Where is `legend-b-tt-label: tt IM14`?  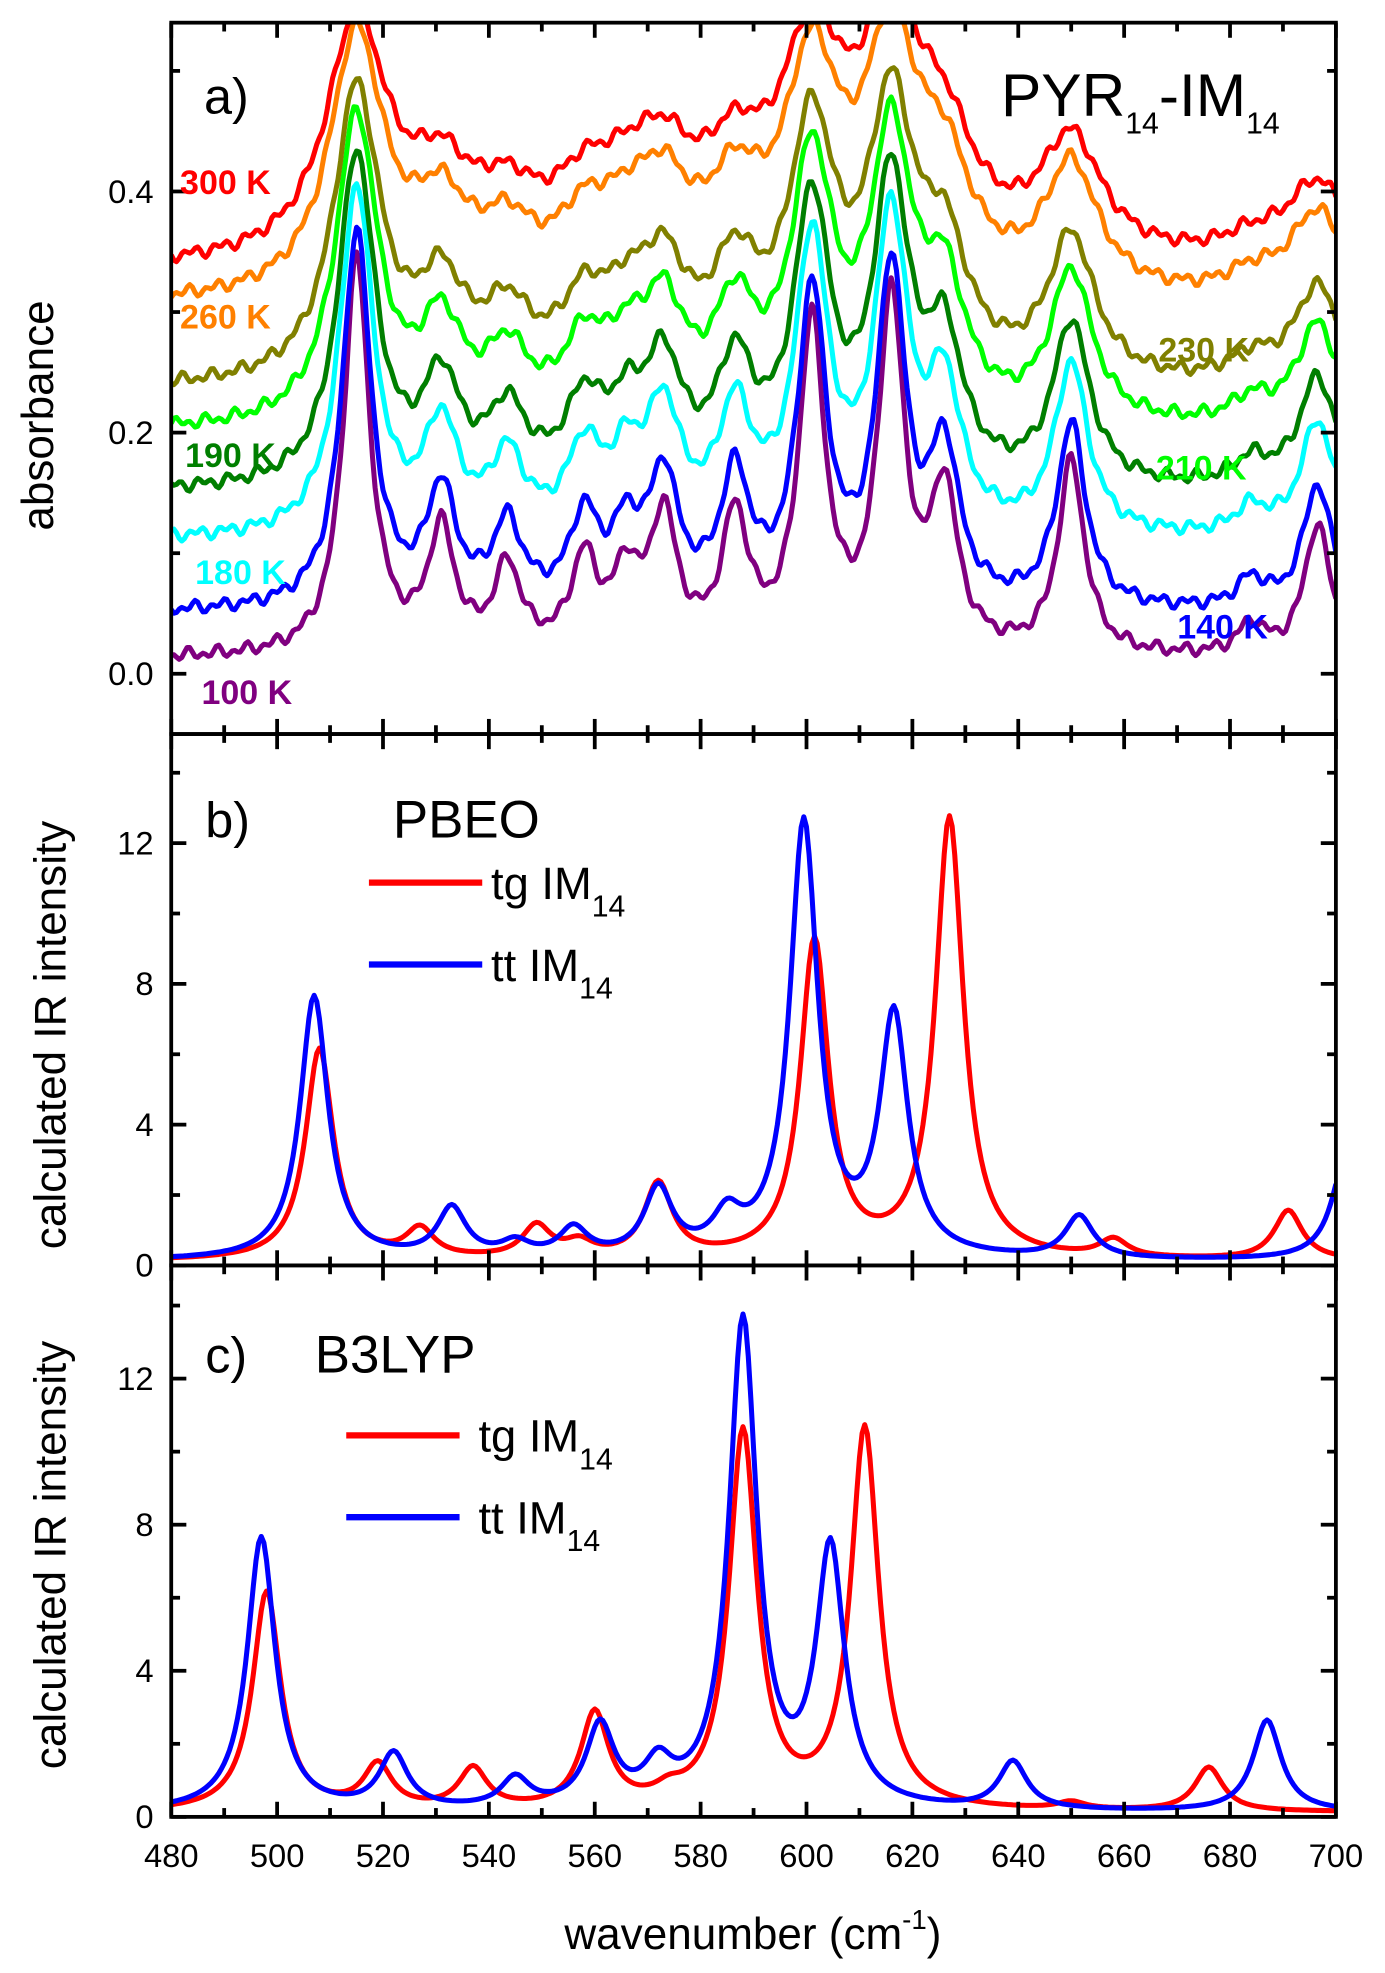 legend-b-tt-label: tt IM14 is located at coordinates (552, 973).